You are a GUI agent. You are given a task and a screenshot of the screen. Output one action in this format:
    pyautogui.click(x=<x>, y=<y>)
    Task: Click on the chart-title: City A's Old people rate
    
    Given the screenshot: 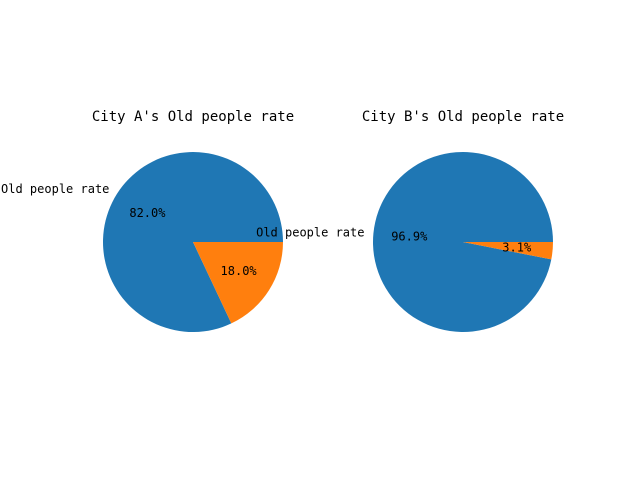 What is the action you would take?
    pyautogui.click(x=193, y=117)
    